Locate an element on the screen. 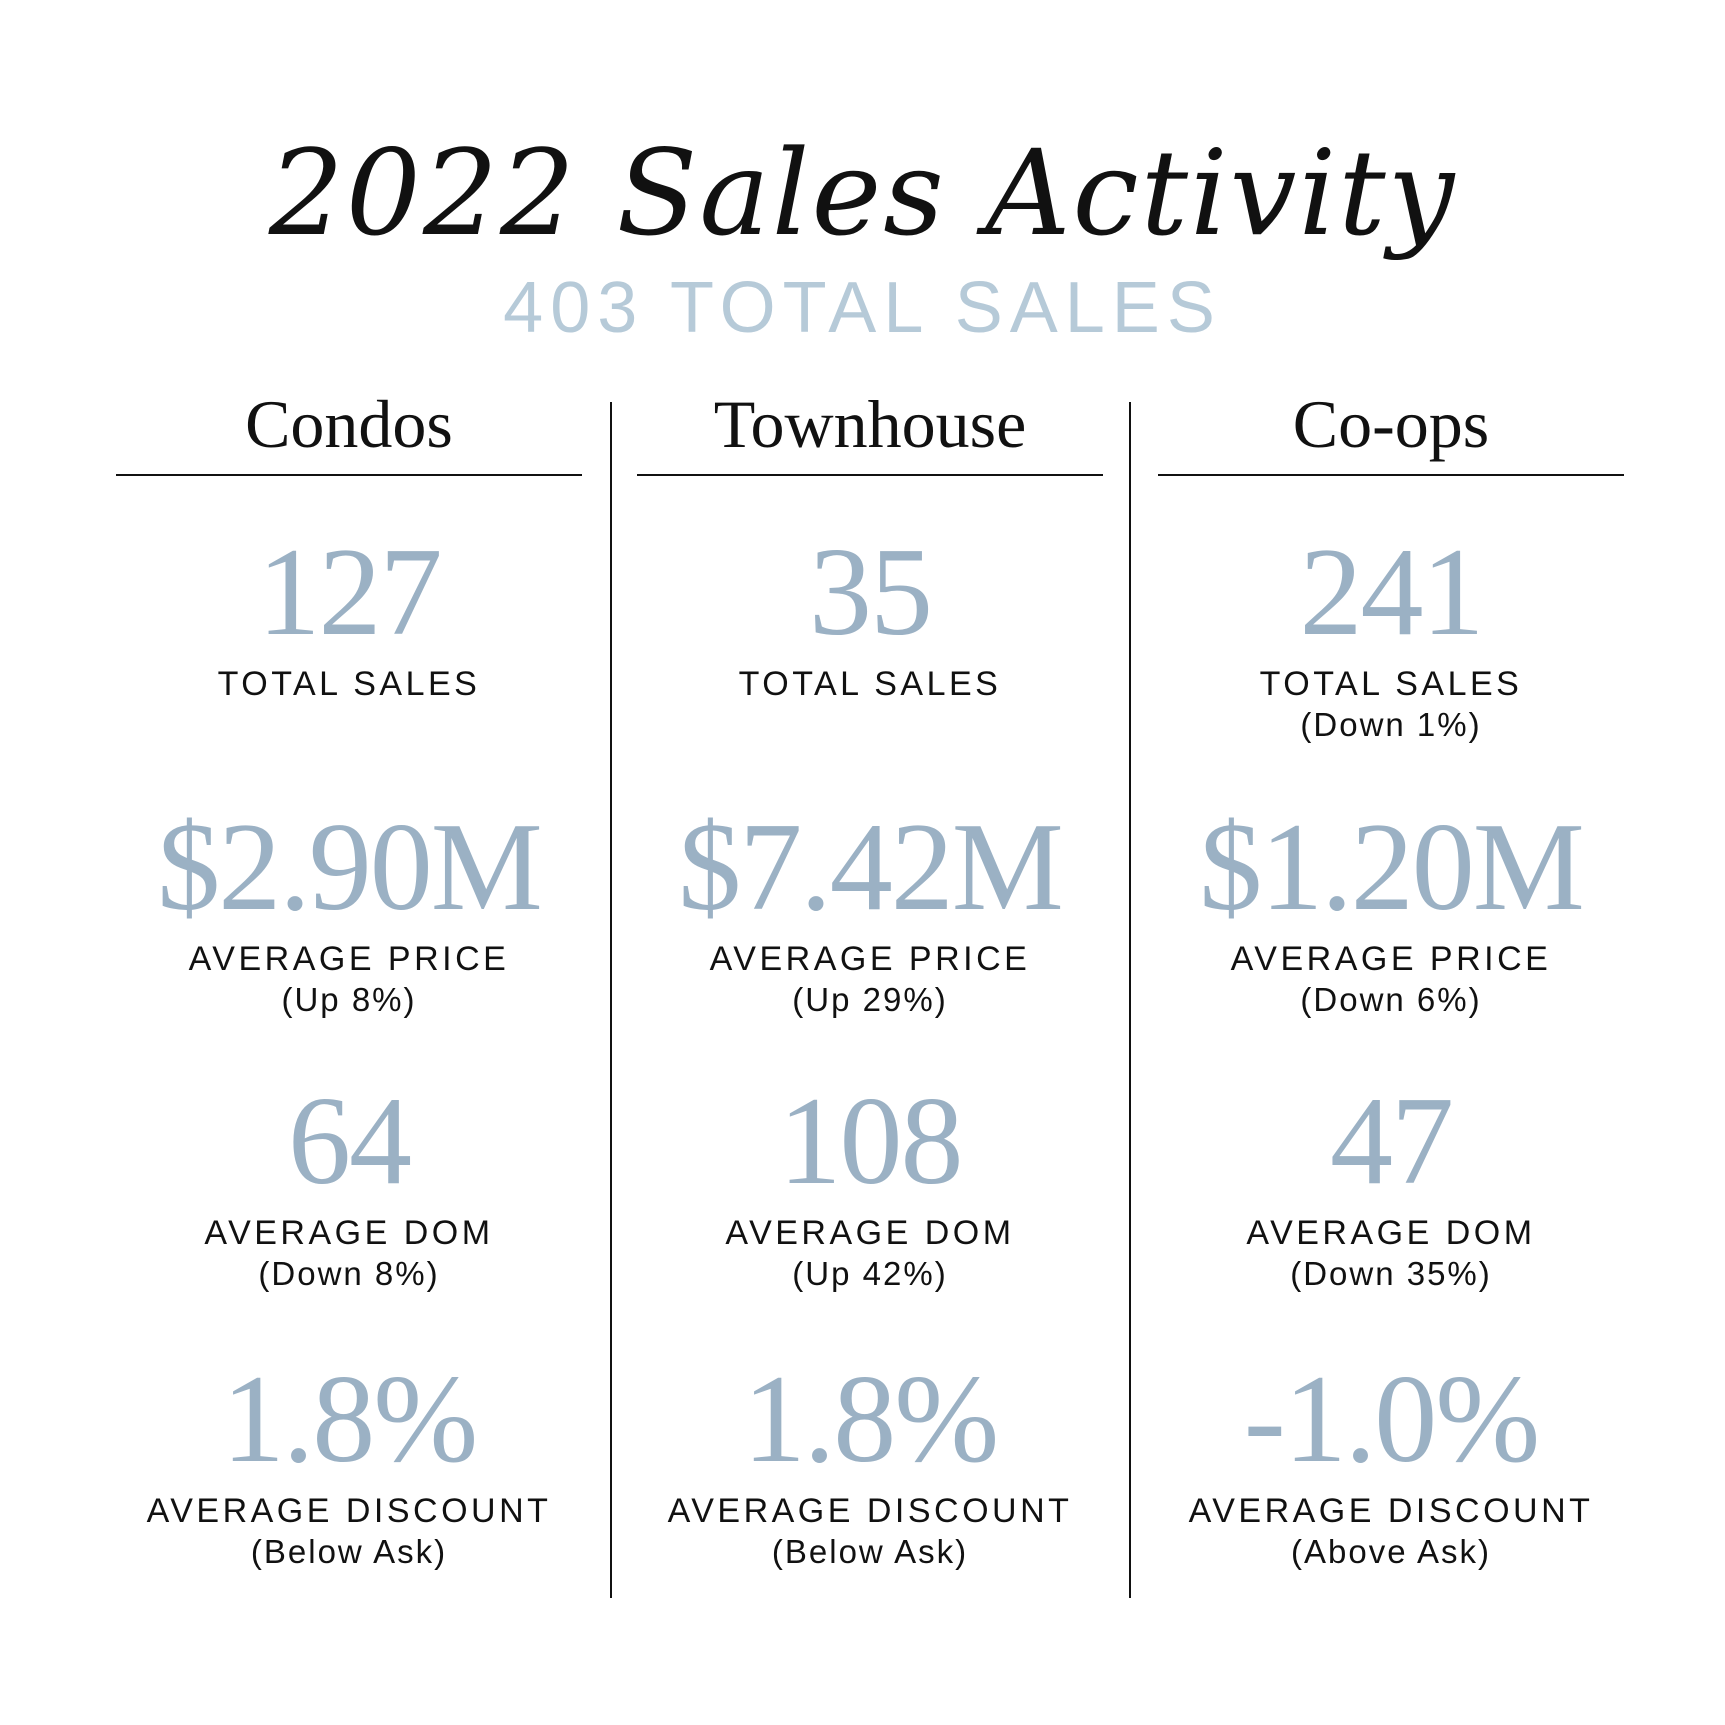  metric-average-dom: 108 AVERAGE DOM (Up 42%) is located at coordinates (870, 1186).